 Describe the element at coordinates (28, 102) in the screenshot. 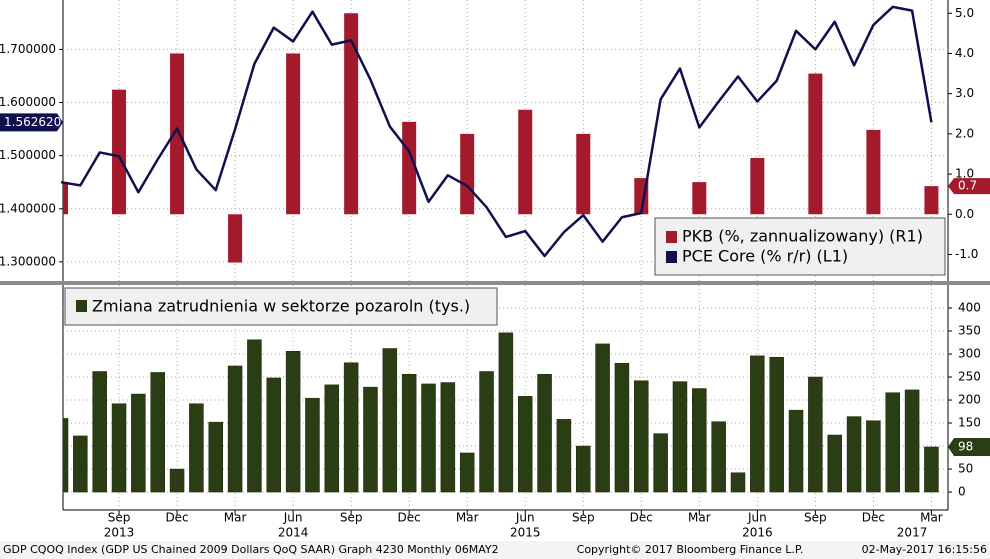

I see `y-tick-label: 1.600000` at that location.